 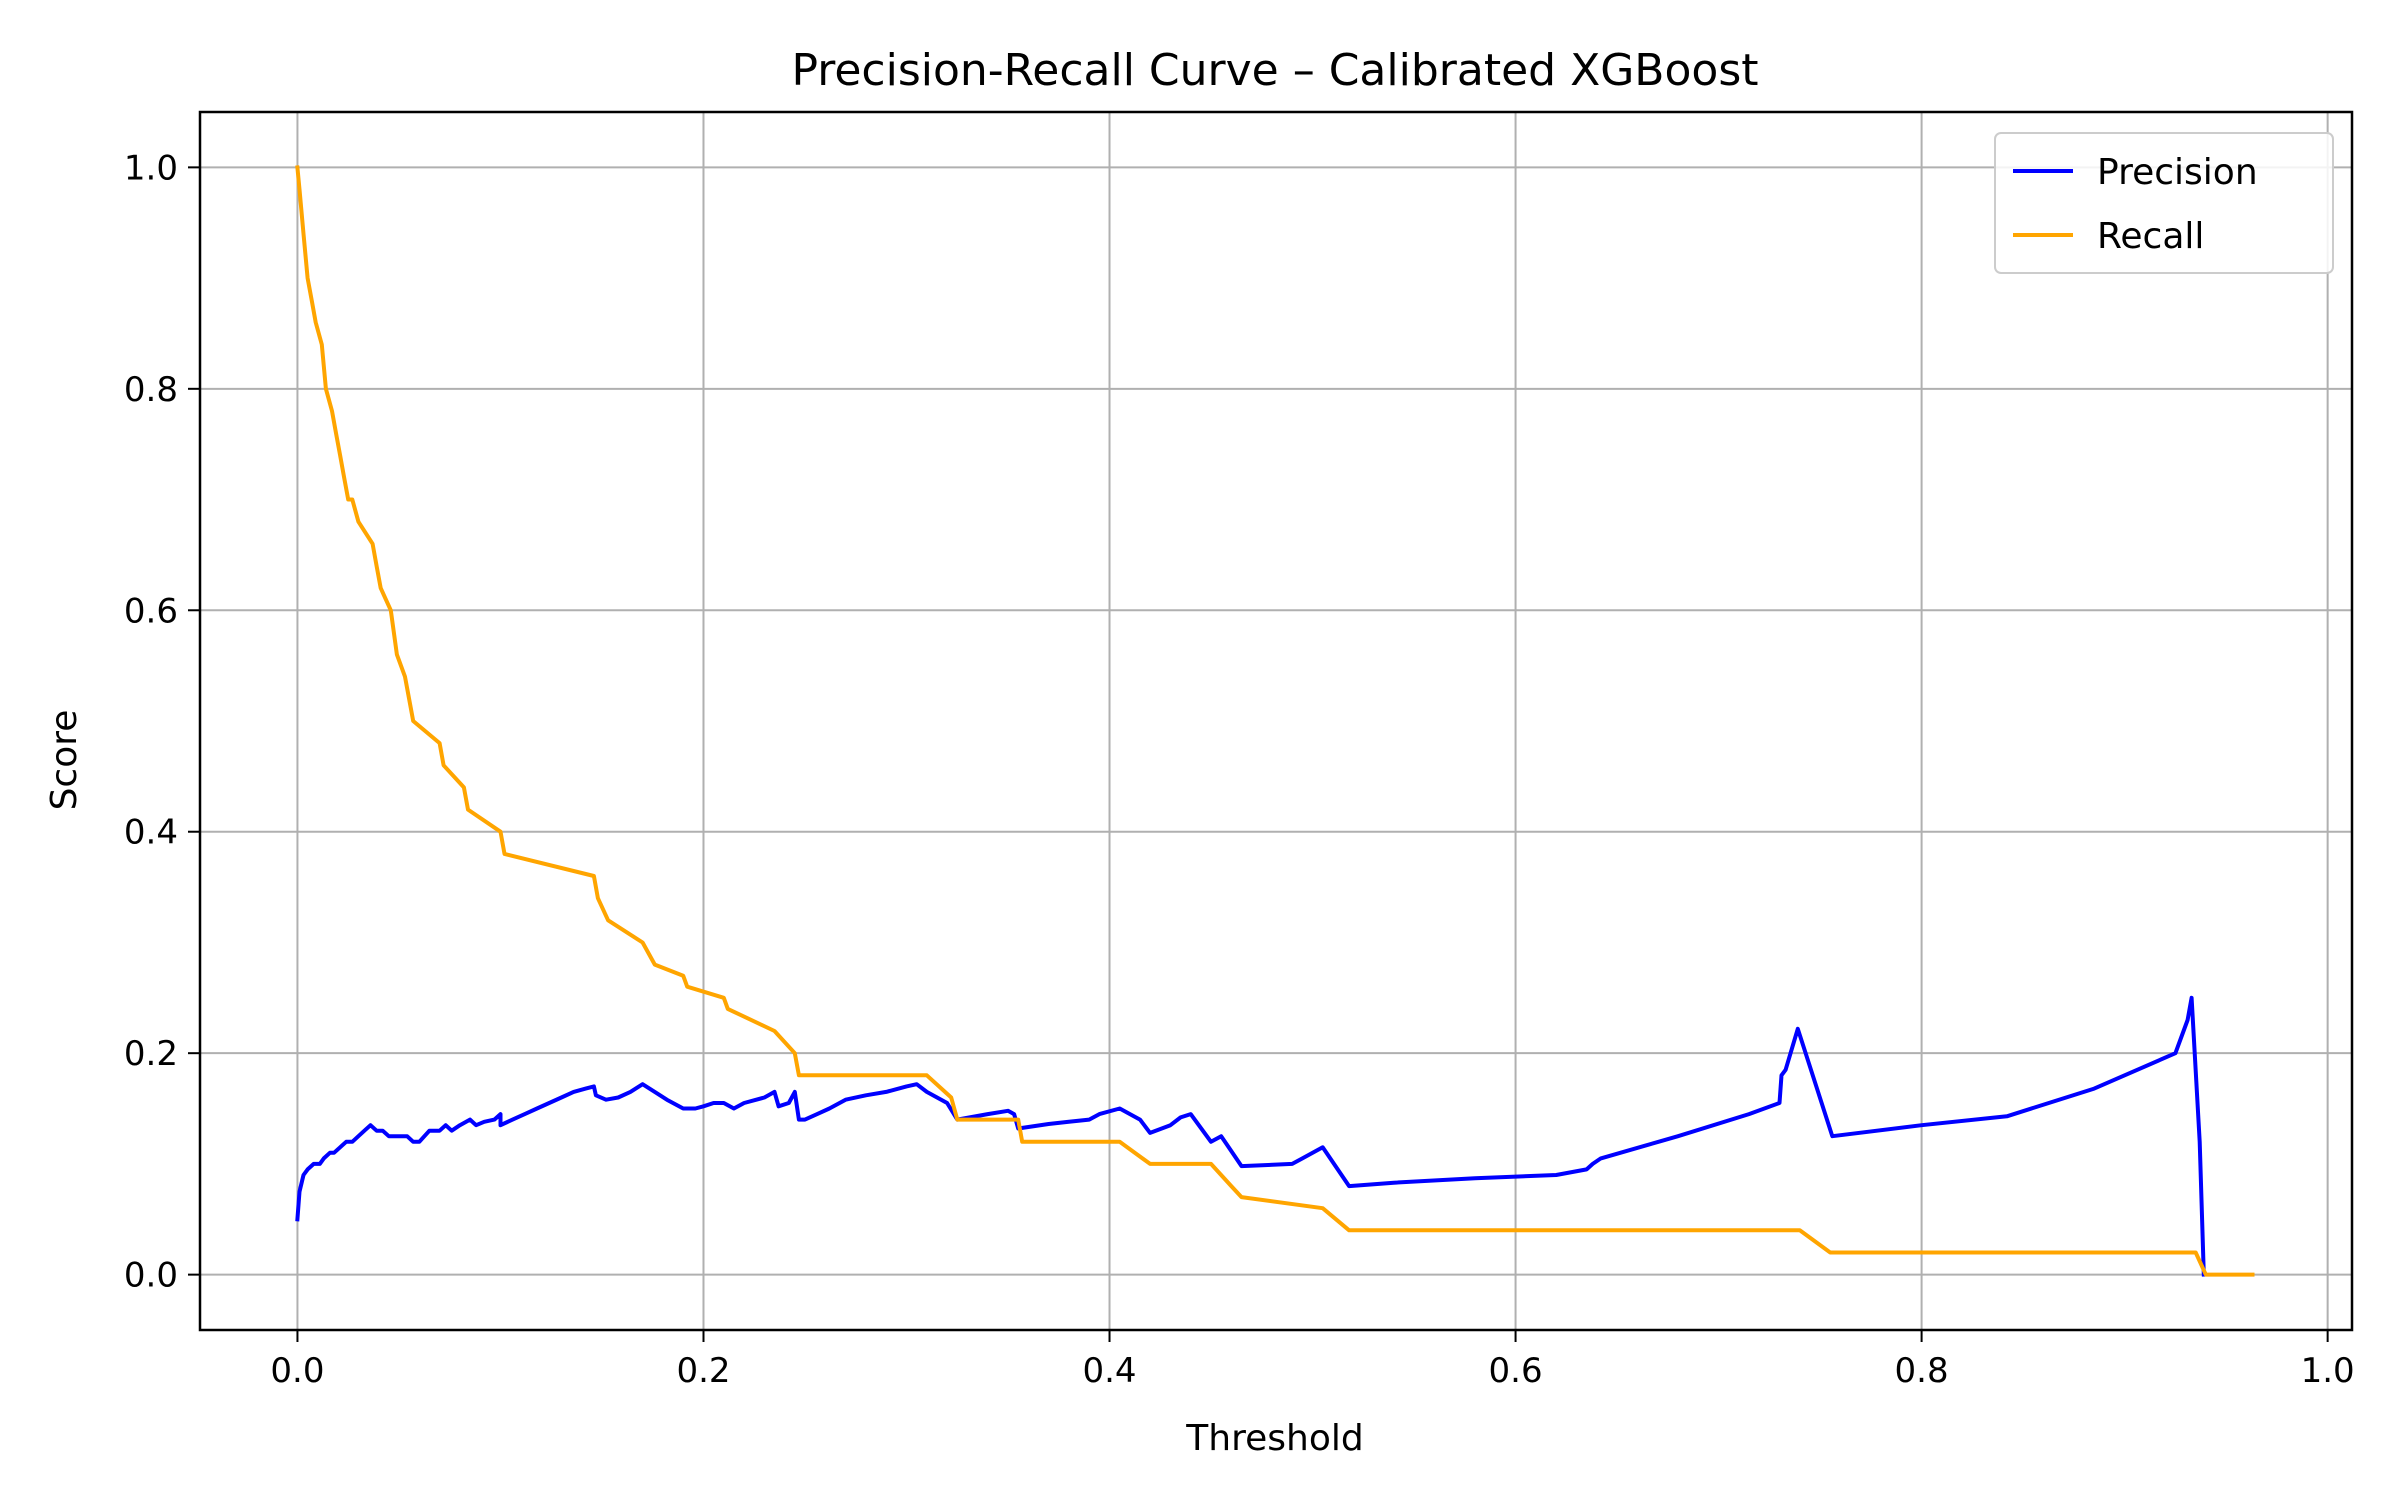 I want to click on legend-label-precision: Precision, so click(x=2177, y=172).